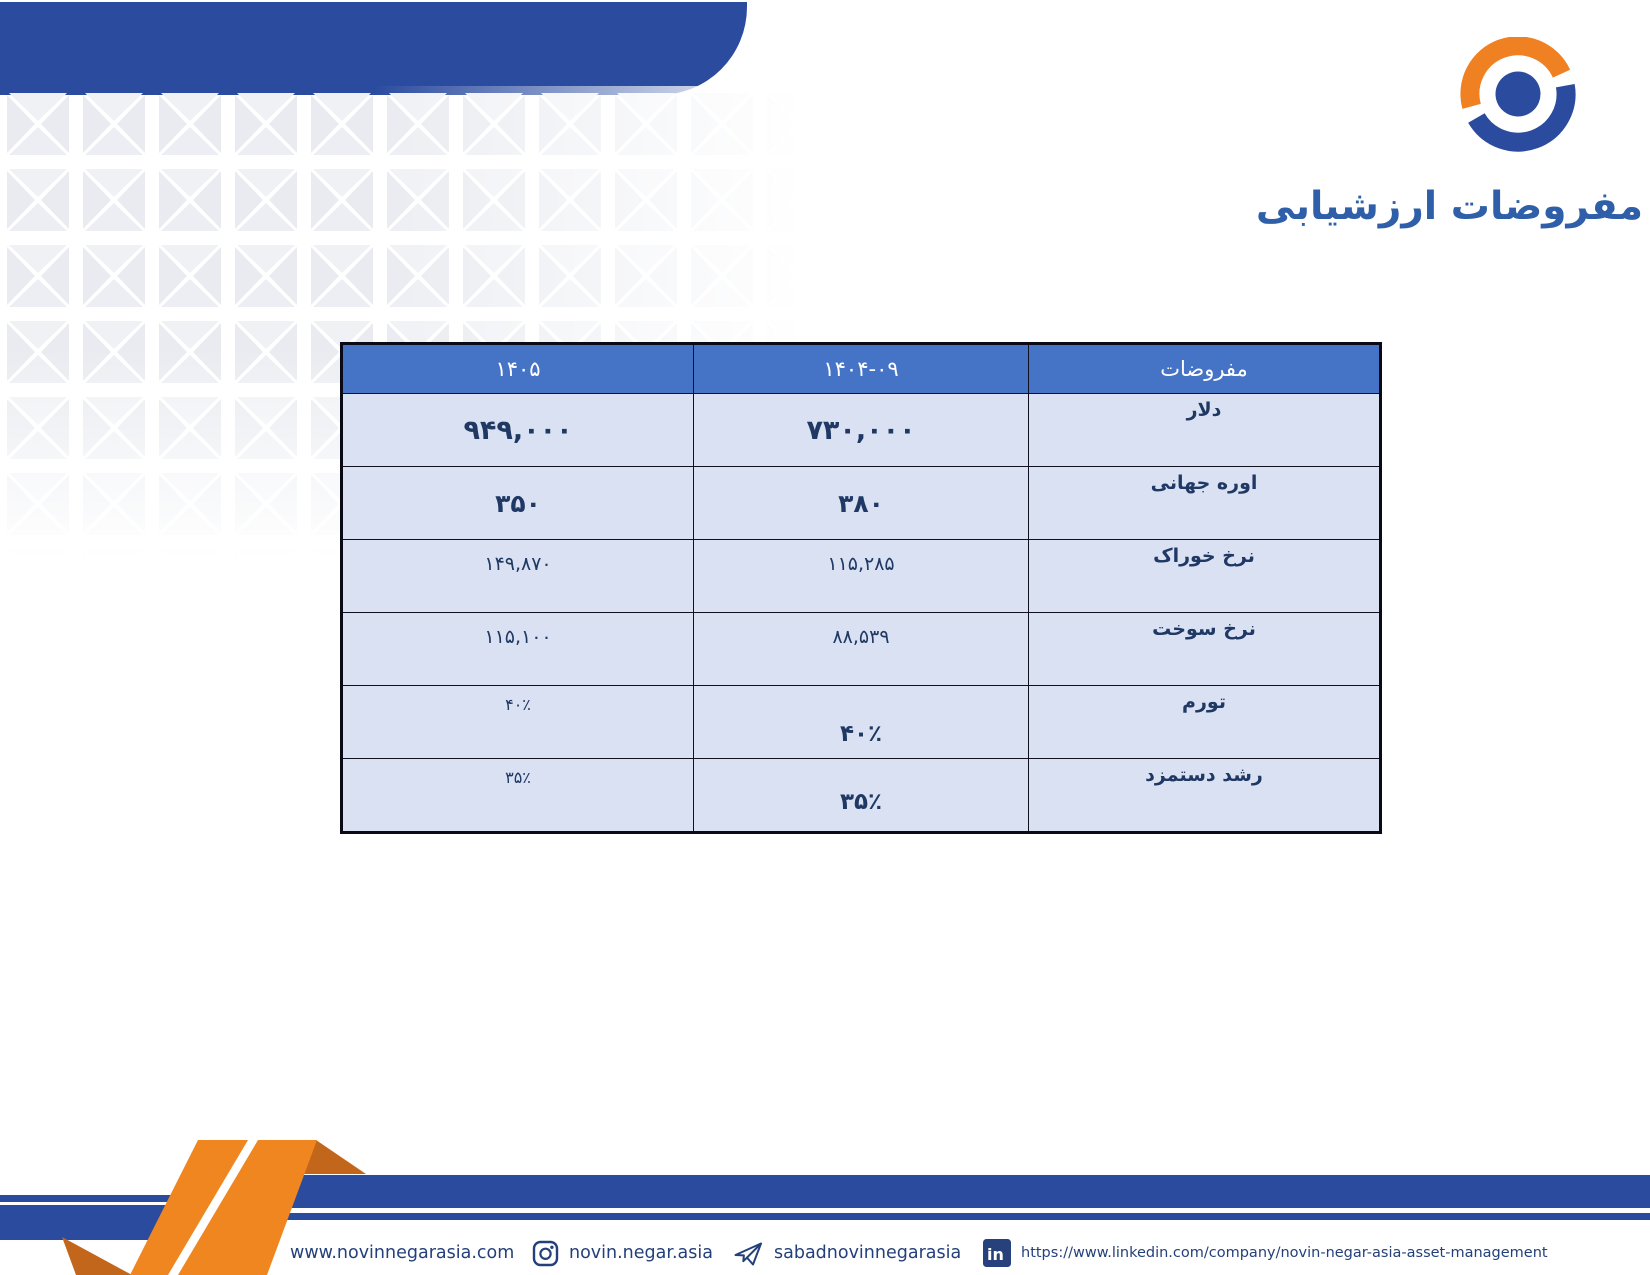  What do you see at coordinates (1203, 794) in the screenshot?
I see `row-label-wage-growth: رشد دستمزد` at bounding box center [1203, 794].